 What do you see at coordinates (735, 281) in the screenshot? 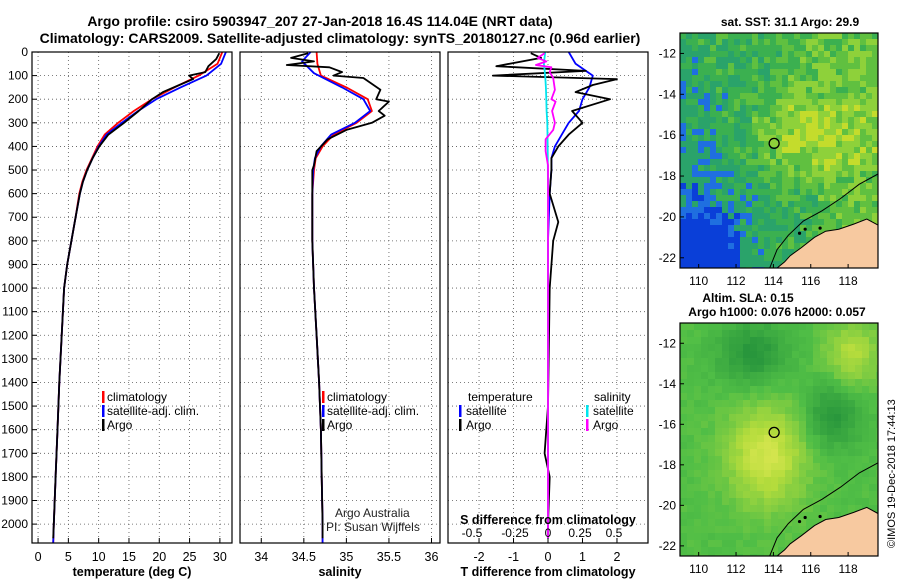
I see `sst-map-xtick-label-1: 112` at bounding box center [735, 281].